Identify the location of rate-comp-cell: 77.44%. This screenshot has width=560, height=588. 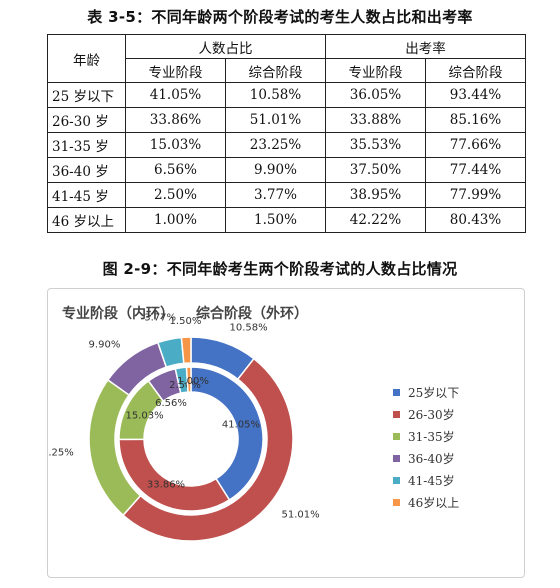
(475, 170).